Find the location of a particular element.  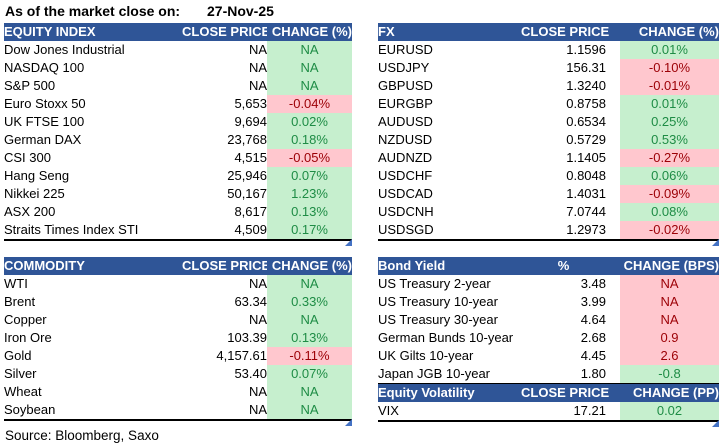

change-value: 0.25% is located at coordinates (669, 122).